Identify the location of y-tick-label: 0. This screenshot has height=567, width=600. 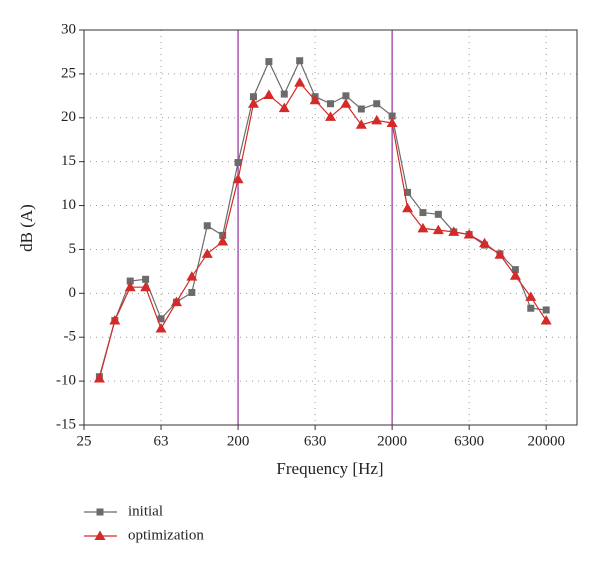
(73, 293).